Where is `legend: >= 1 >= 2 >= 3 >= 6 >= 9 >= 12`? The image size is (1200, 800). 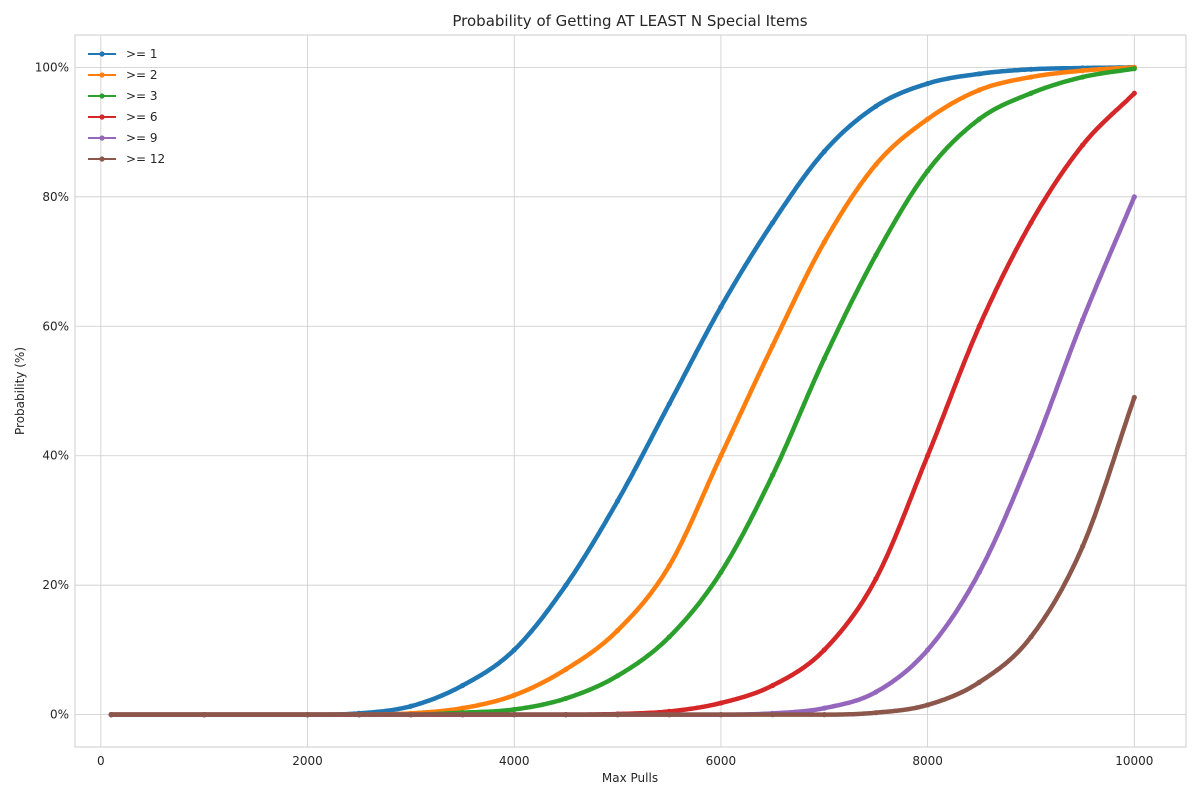
legend: >= 1 >= 2 >= 3 >= 6 >= 9 >= 12 is located at coordinates (126, 106).